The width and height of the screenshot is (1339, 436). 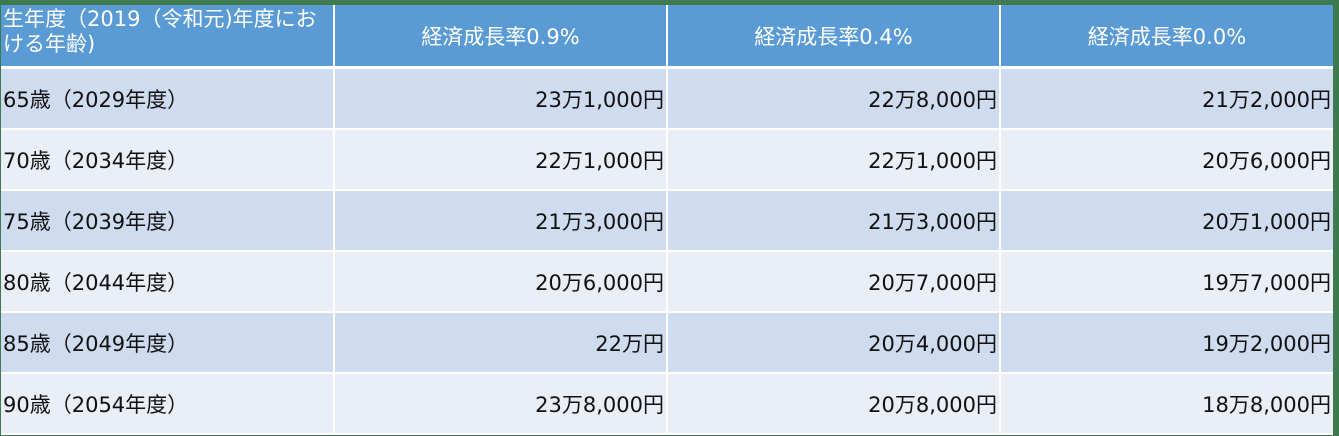 I want to click on cell-value: 21万2,000円, so click(x=1167, y=99).